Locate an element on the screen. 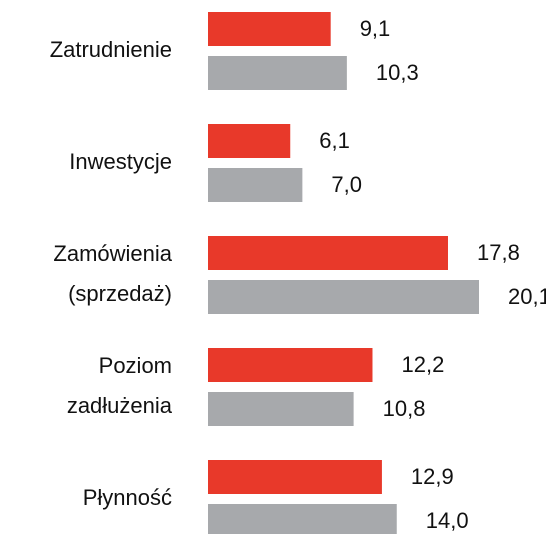  value-label: 12,9 is located at coordinates (432, 476).